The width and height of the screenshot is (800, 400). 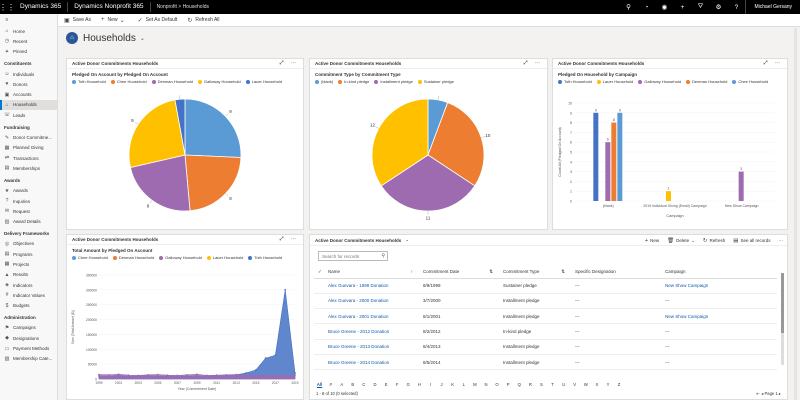 I want to click on alpha-filter-i: I, so click(x=430, y=384).